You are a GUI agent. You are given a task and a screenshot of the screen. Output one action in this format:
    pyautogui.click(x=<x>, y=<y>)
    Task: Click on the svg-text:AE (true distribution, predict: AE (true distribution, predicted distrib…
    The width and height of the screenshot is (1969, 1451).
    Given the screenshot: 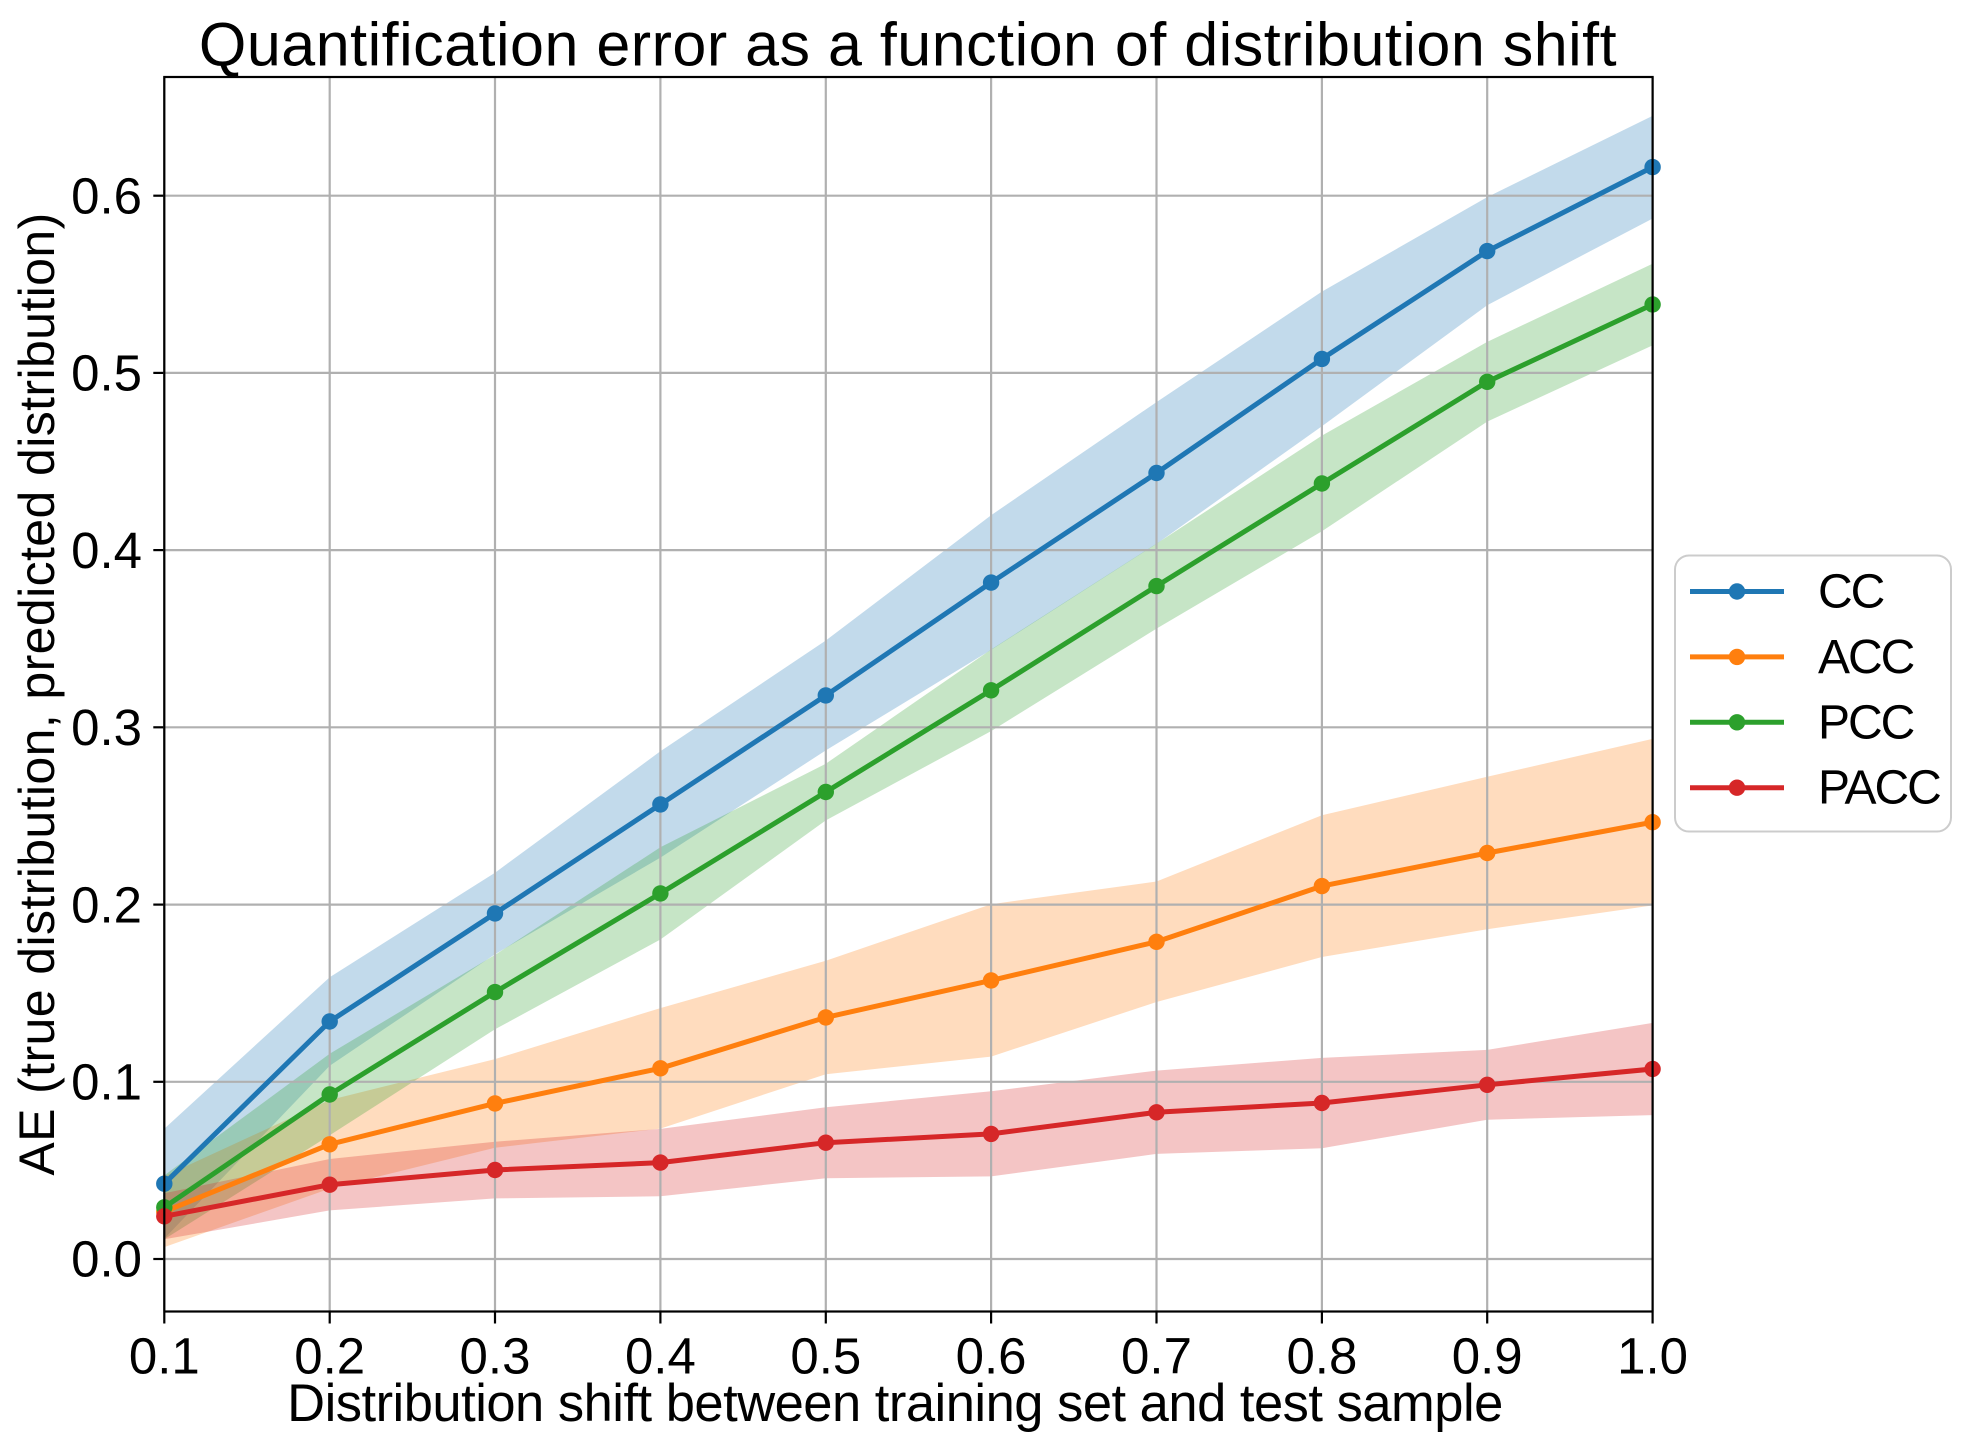 What is the action you would take?
    pyautogui.click(x=37, y=693)
    